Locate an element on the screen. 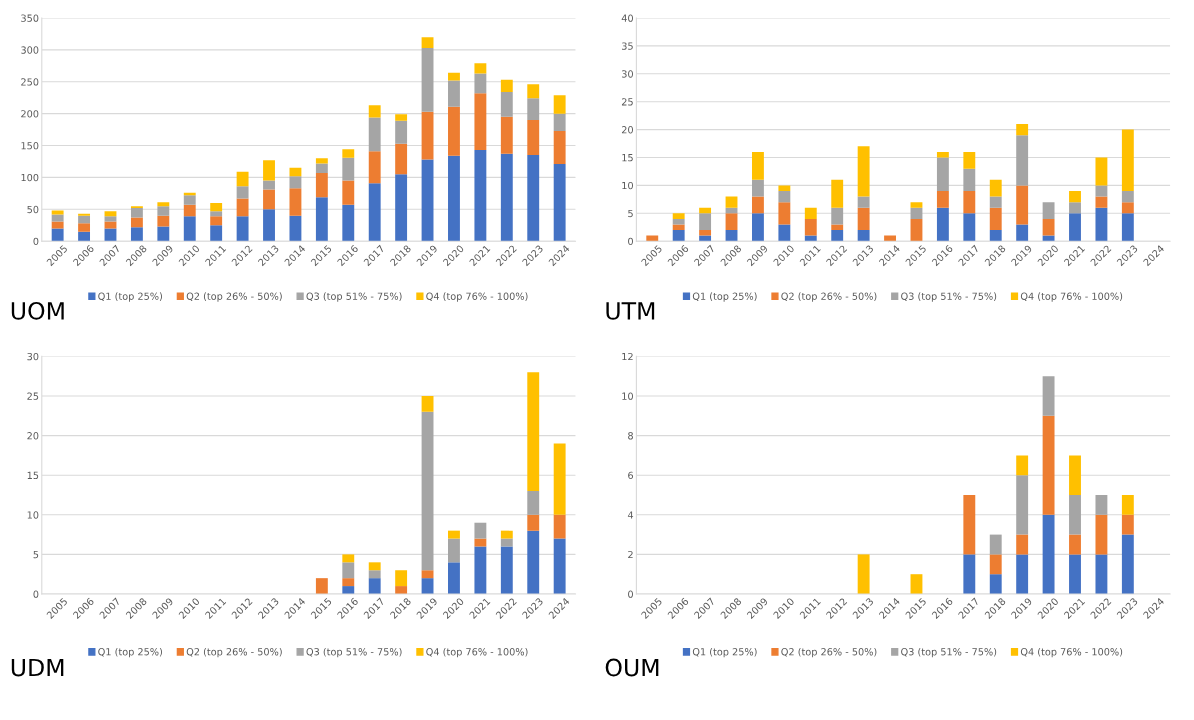  y-tick-label: 100 is located at coordinates (30, 177).